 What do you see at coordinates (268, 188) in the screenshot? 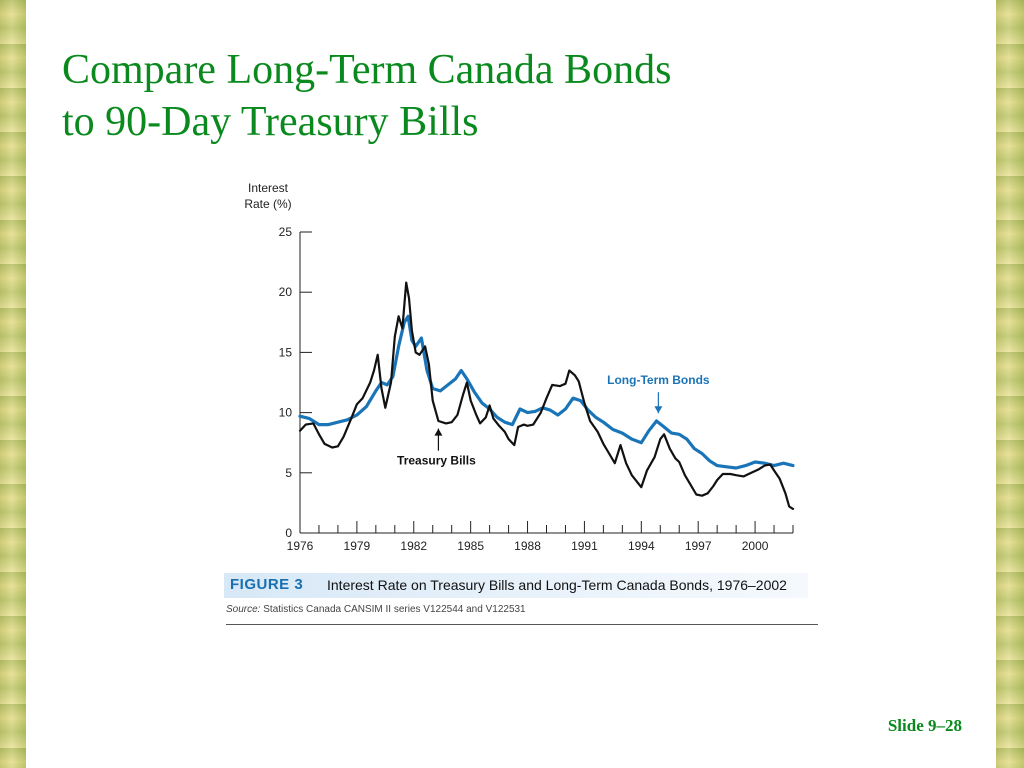
I see `y-axis-label-line-1: Interest` at bounding box center [268, 188].